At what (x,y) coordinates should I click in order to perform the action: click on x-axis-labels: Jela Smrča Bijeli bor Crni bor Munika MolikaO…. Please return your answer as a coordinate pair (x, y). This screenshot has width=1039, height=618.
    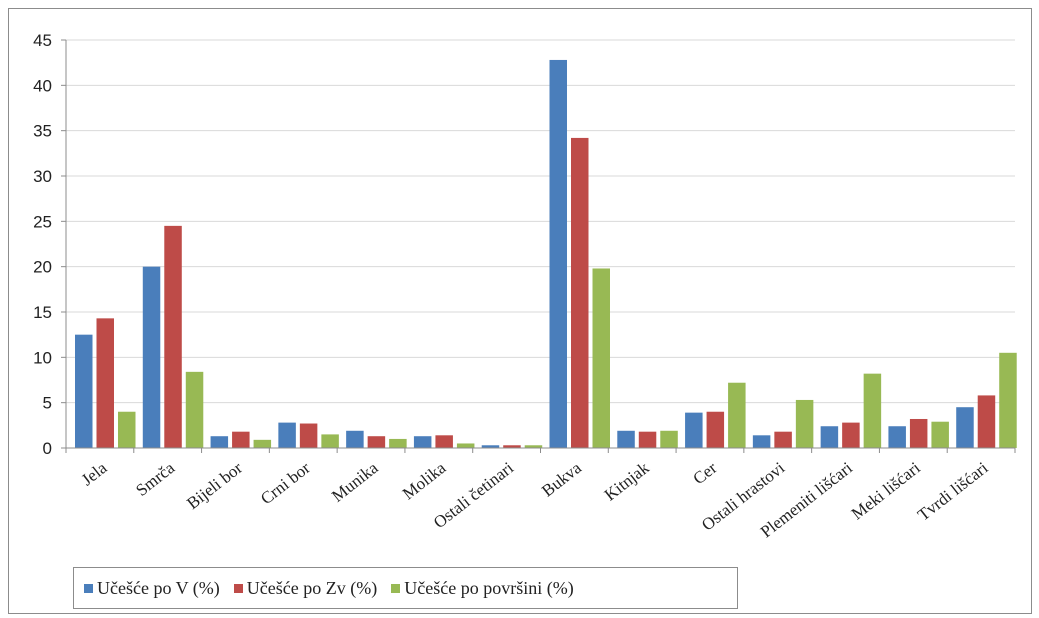
    Looking at the image, I should click on (535, 500).